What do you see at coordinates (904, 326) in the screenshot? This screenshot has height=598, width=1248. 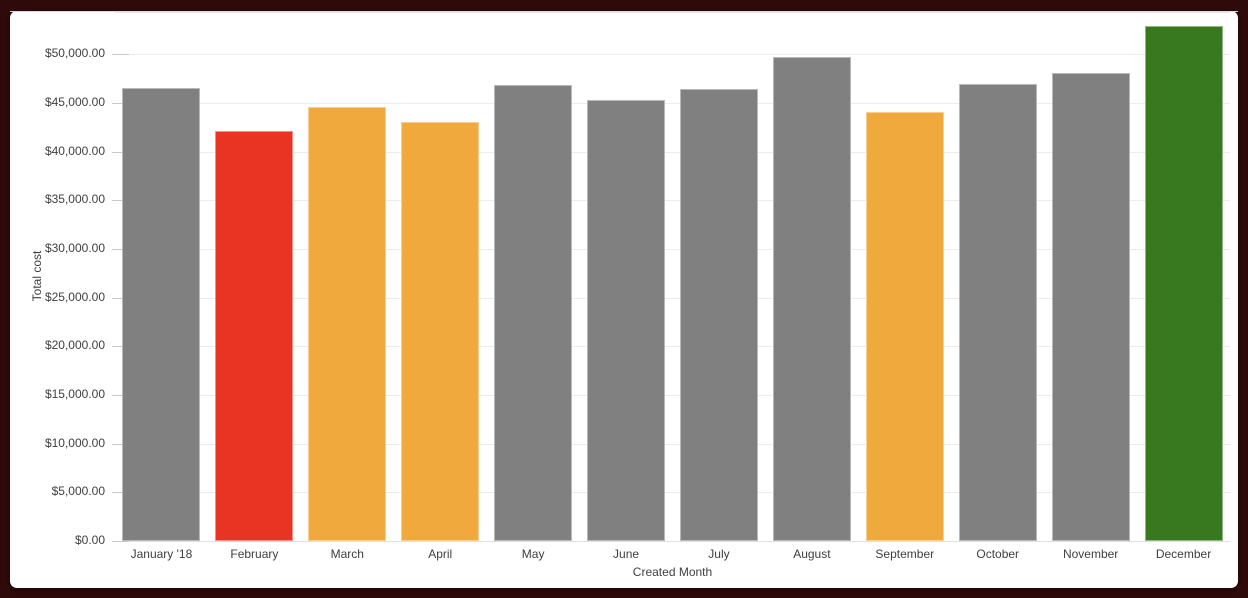 I see `bar-september` at bounding box center [904, 326].